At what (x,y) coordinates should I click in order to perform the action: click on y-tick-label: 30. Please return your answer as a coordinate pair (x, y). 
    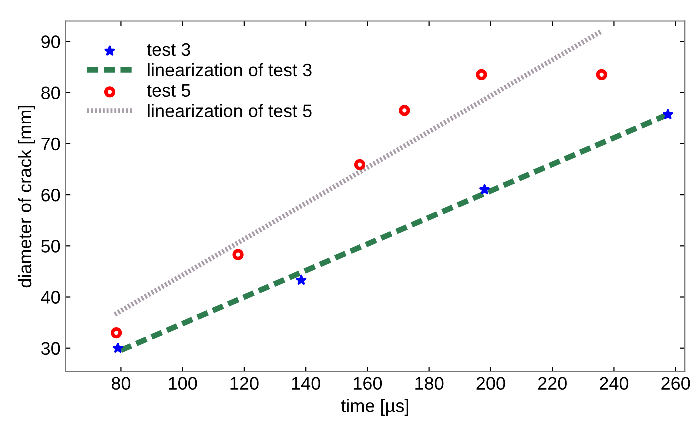
    Looking at the image, I should click on (50, 349).